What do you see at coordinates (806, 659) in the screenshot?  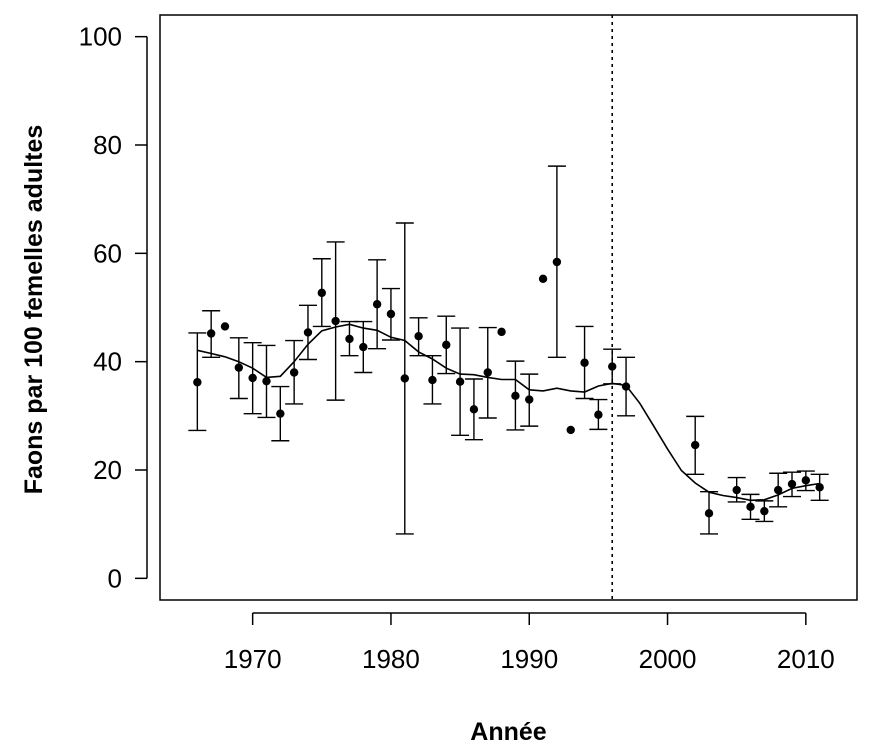 I see `x-tick-label: 2010` at bounding box center [806, 659].